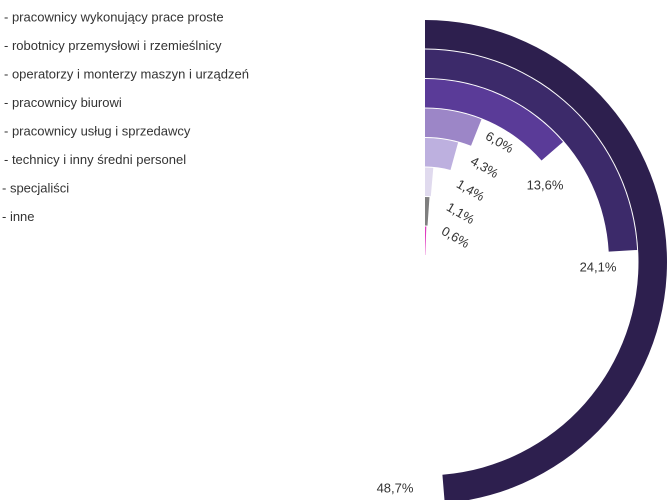 The width and height of the screenshot is (667, 500). What do you see at coordinates (95, 159) in the screenshot?
I see `legend-entry: - technicy i inny średni personel` at bounding box center [95, 159].